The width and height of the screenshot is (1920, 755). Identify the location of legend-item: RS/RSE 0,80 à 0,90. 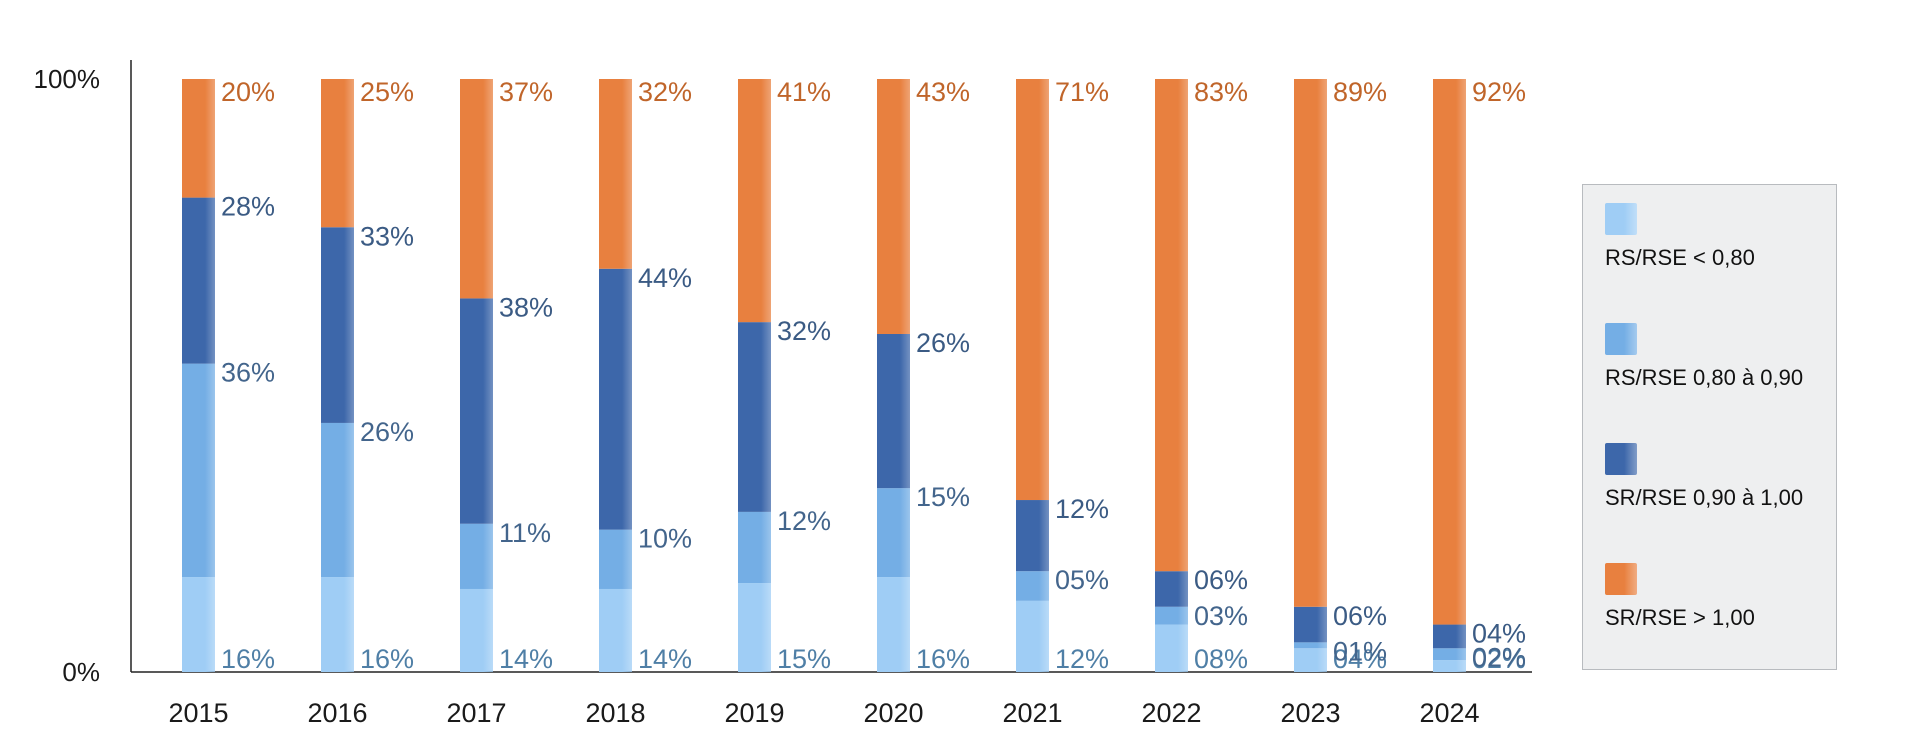
(1704, 357).